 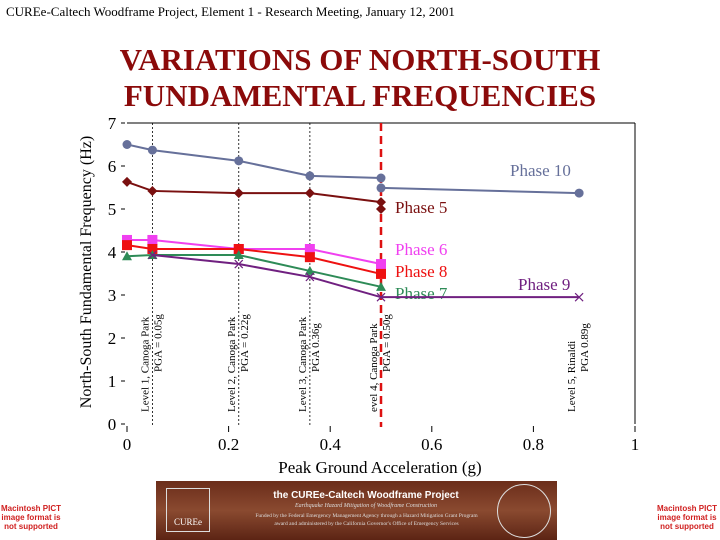 I want to click on event-label: Level 3, Canoga Park, so click(x=303, y=364).